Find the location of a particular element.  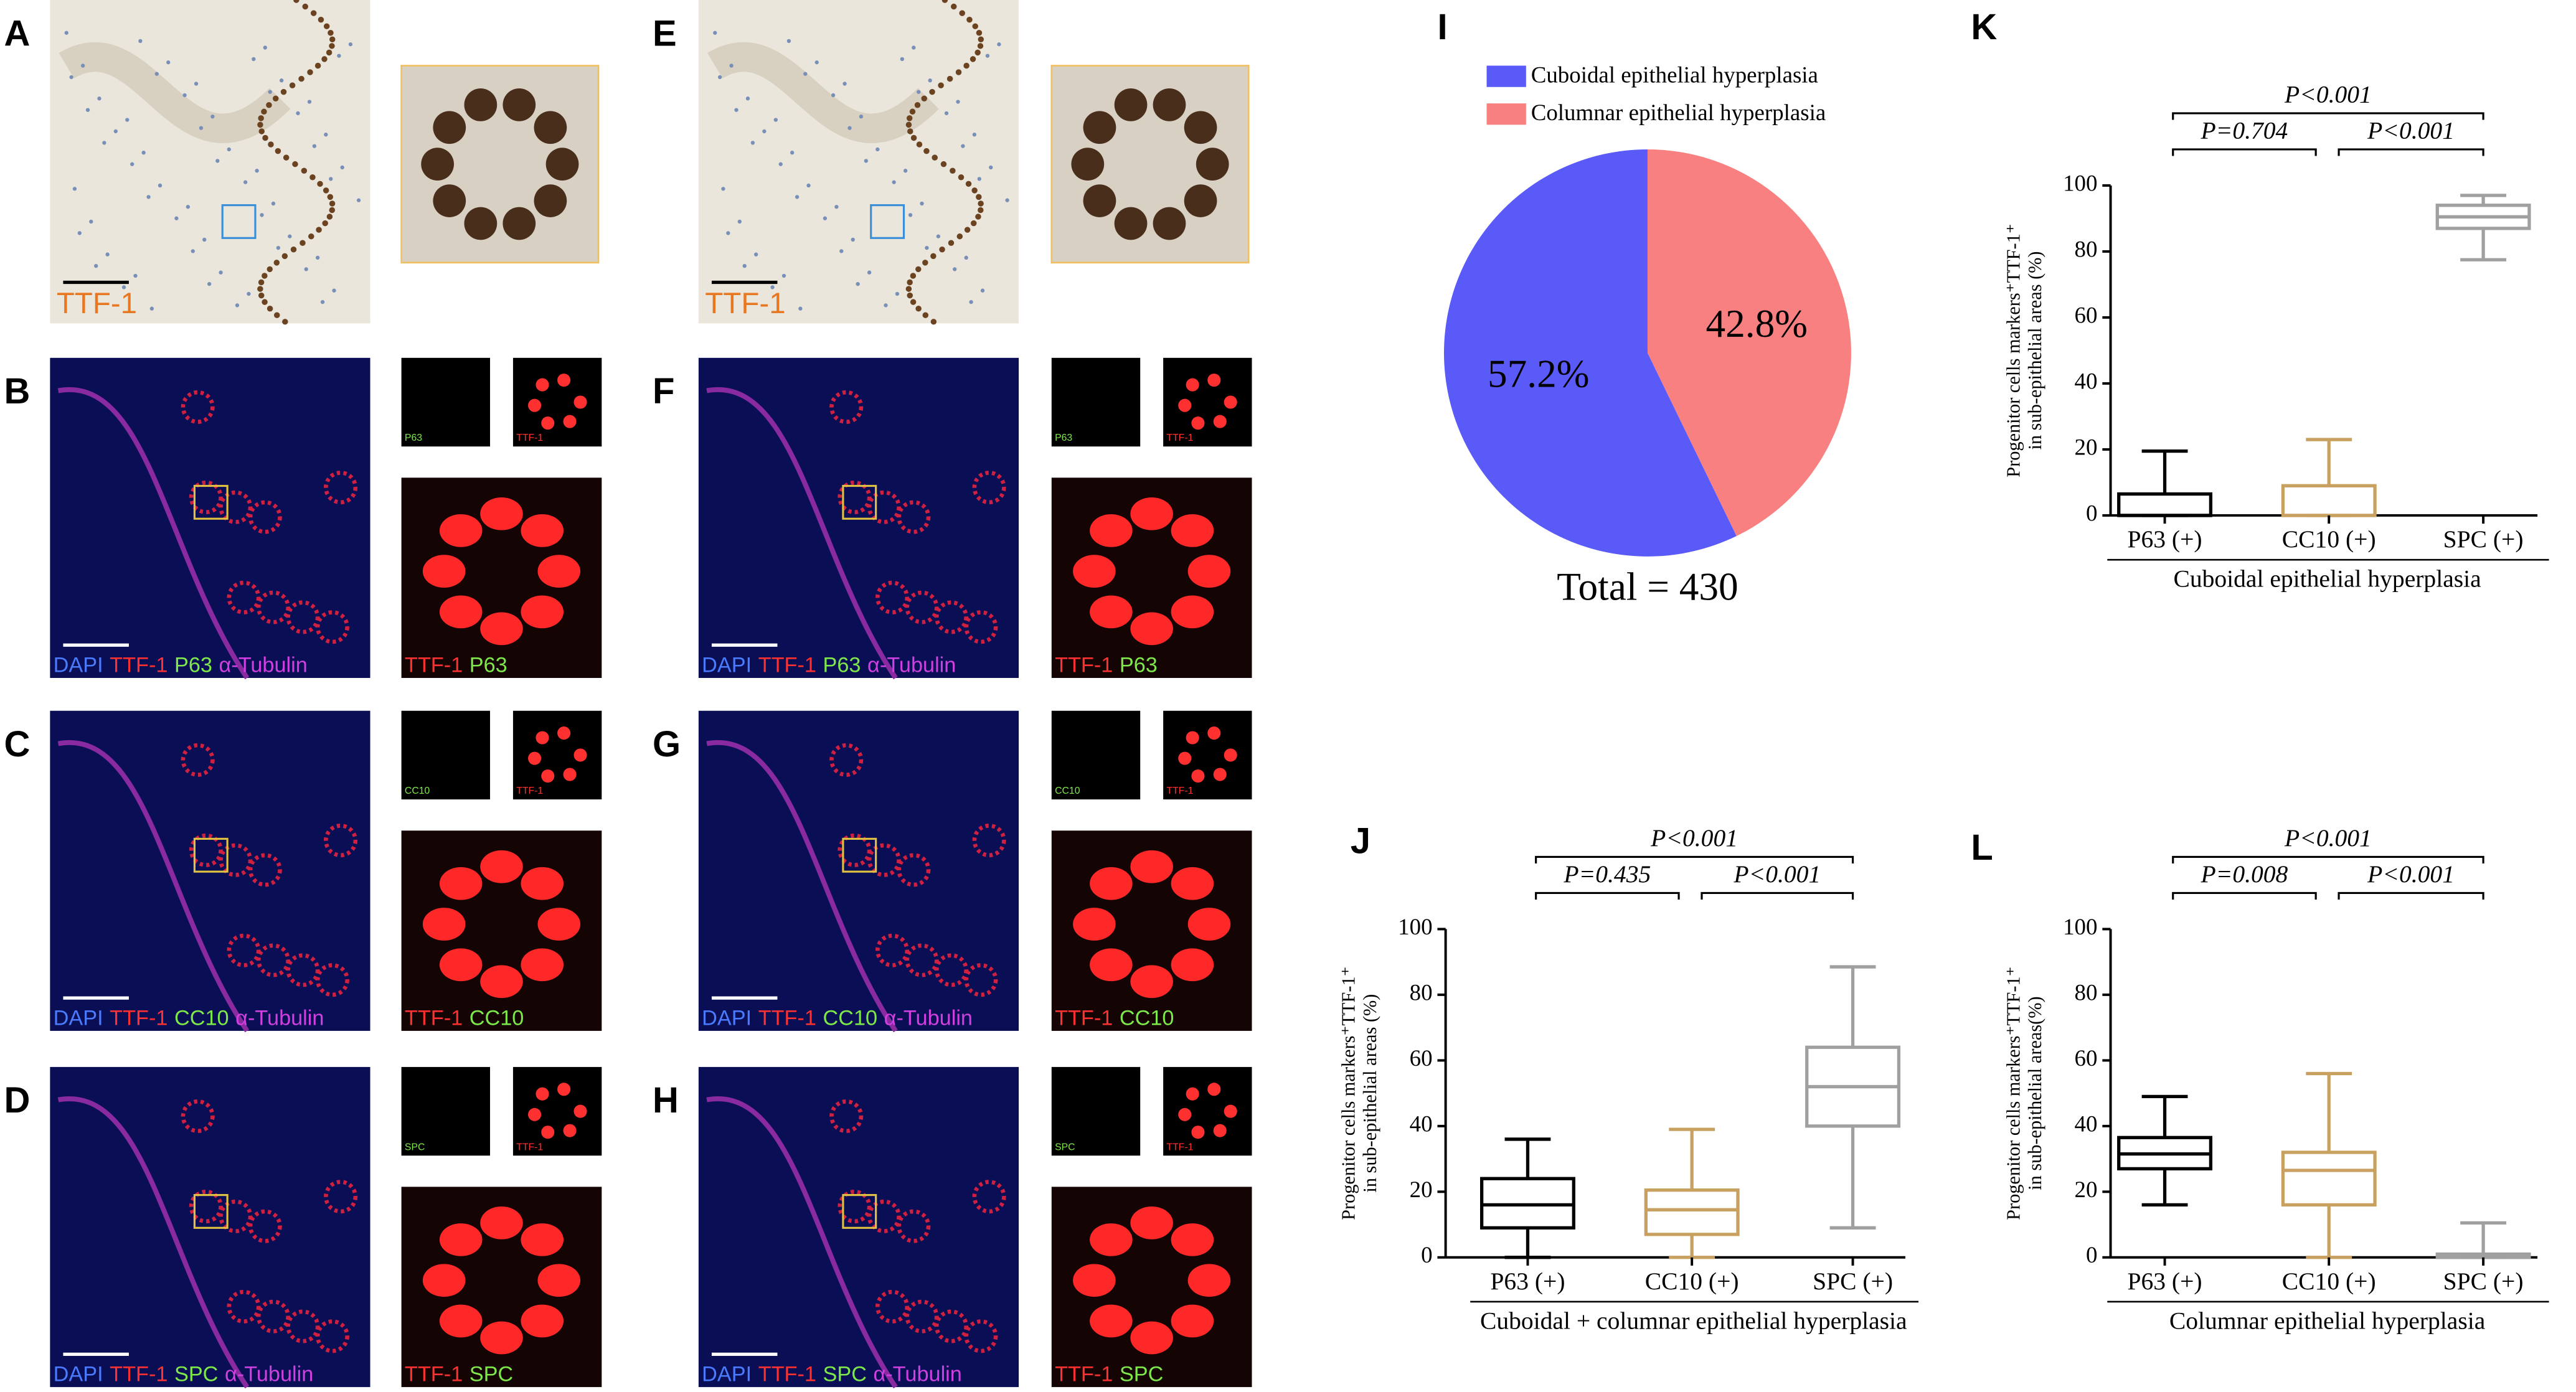

legend-label: Columnar epithelial hyperplasia is located at coordinates (1678, 112).